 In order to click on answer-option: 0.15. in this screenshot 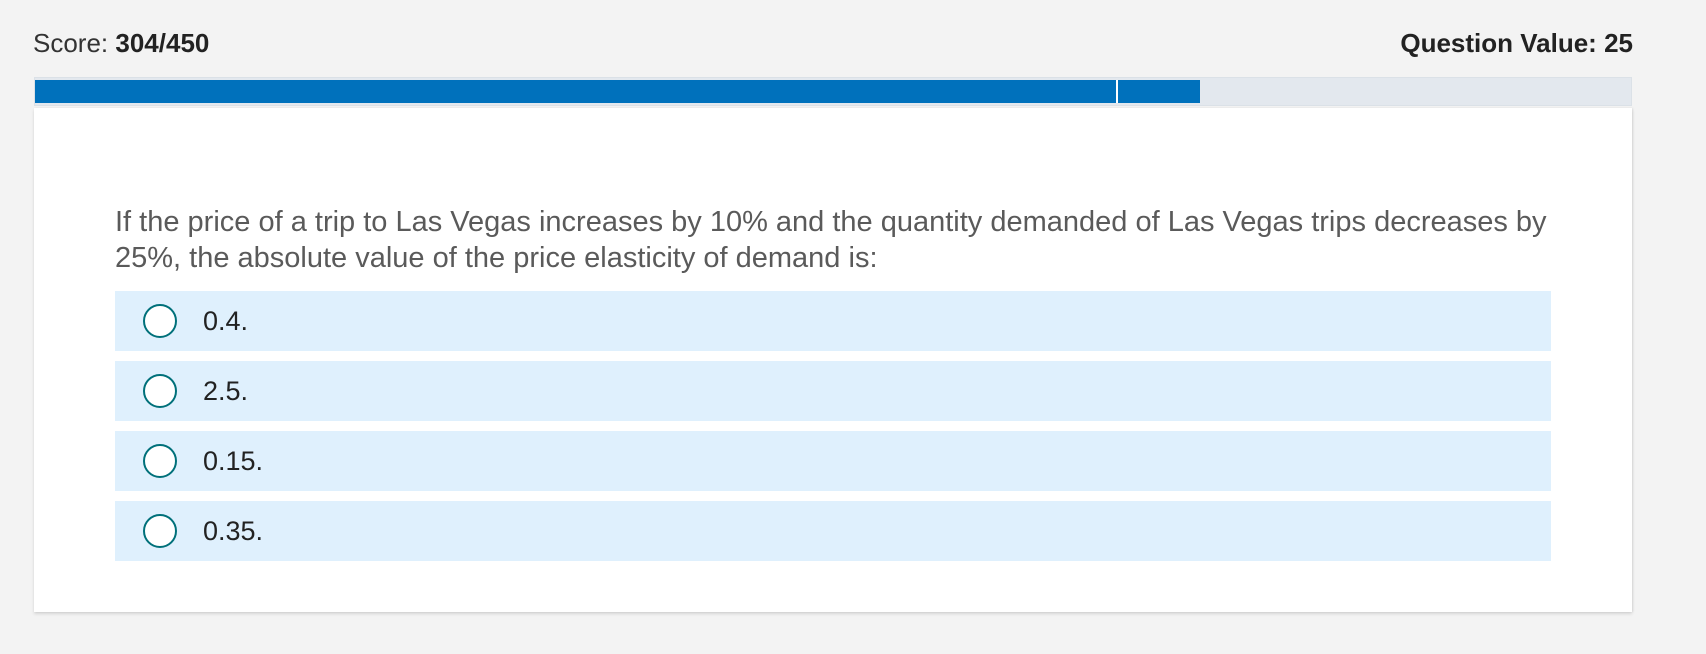, I will do `click(833, 461)`.